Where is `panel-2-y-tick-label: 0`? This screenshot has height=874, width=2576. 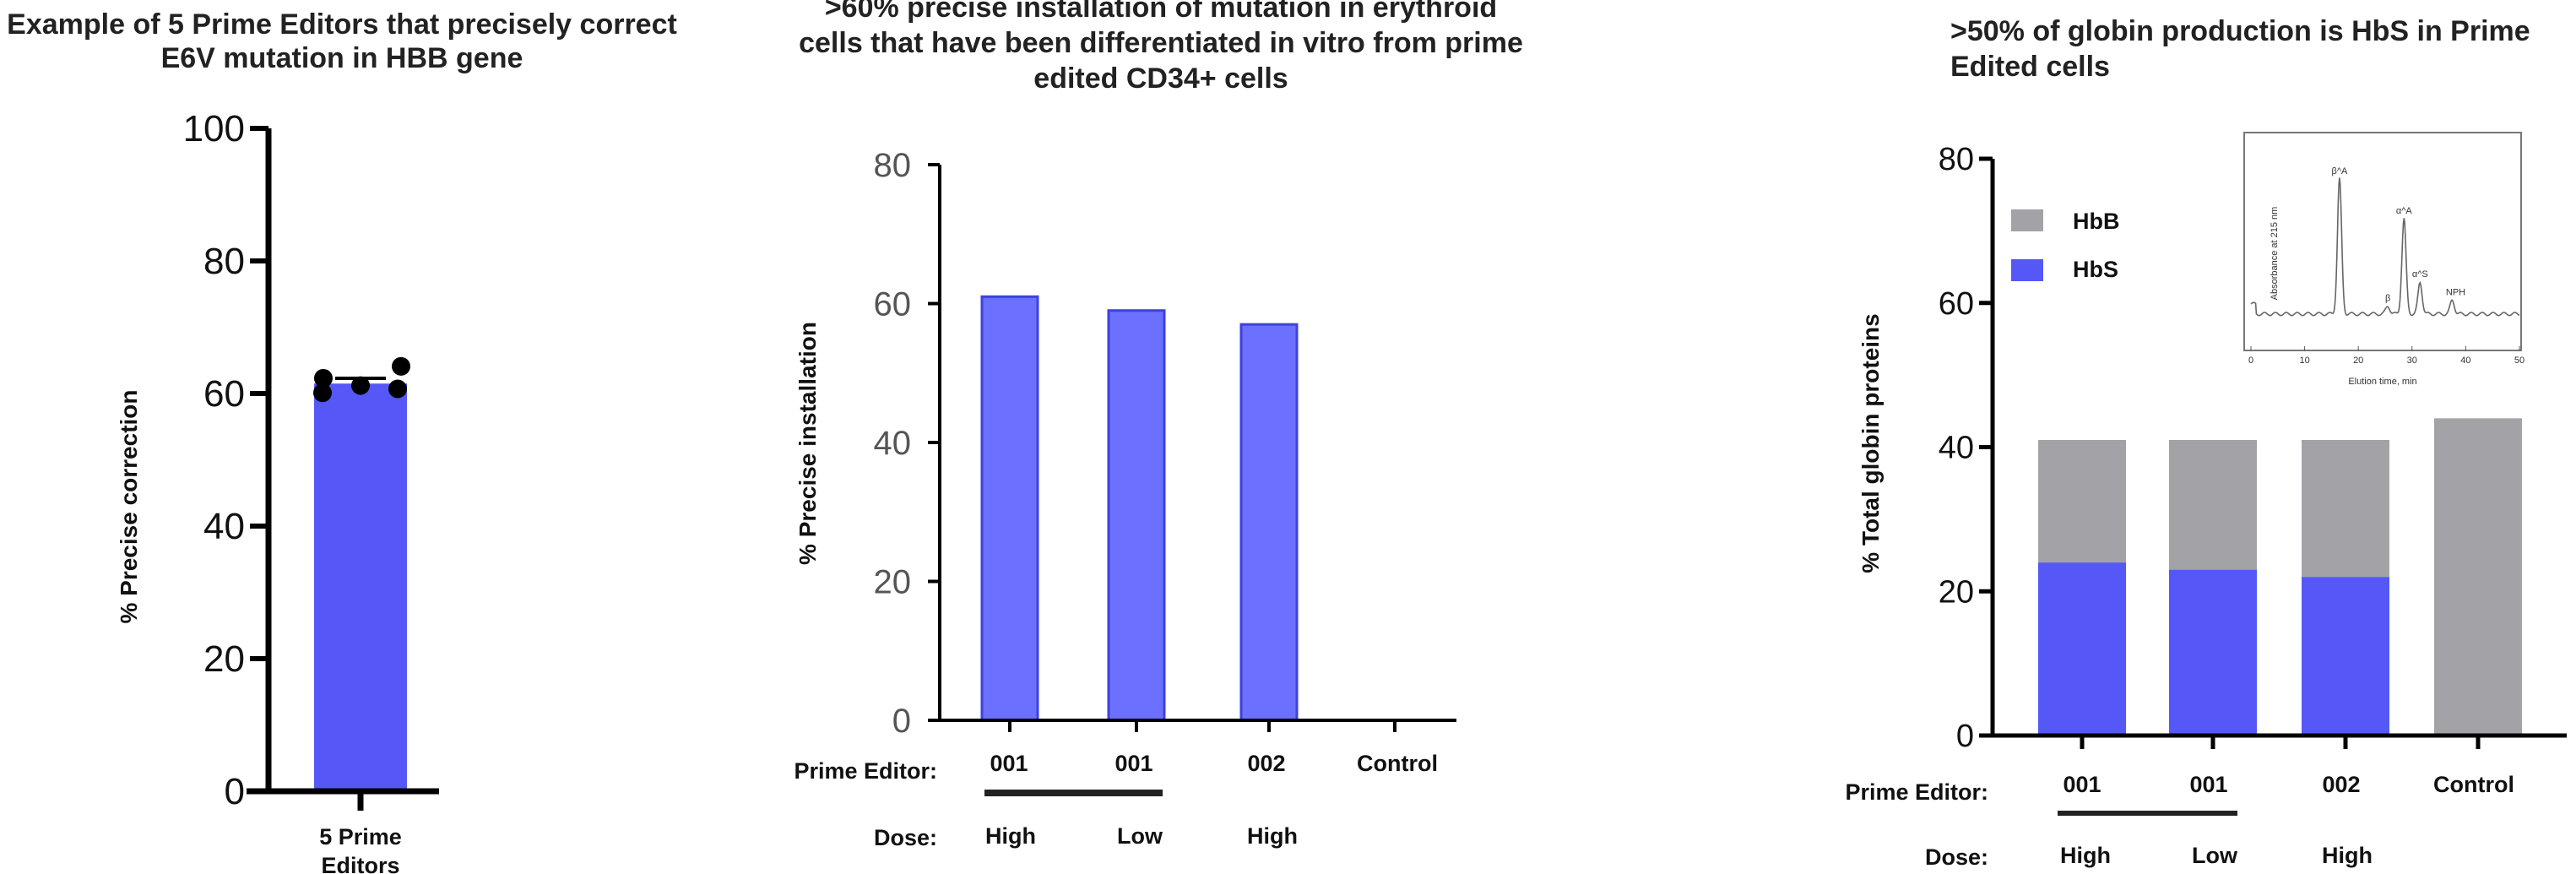 panel-2-y-tick-label: 0 is located at coordinates (902, 721).